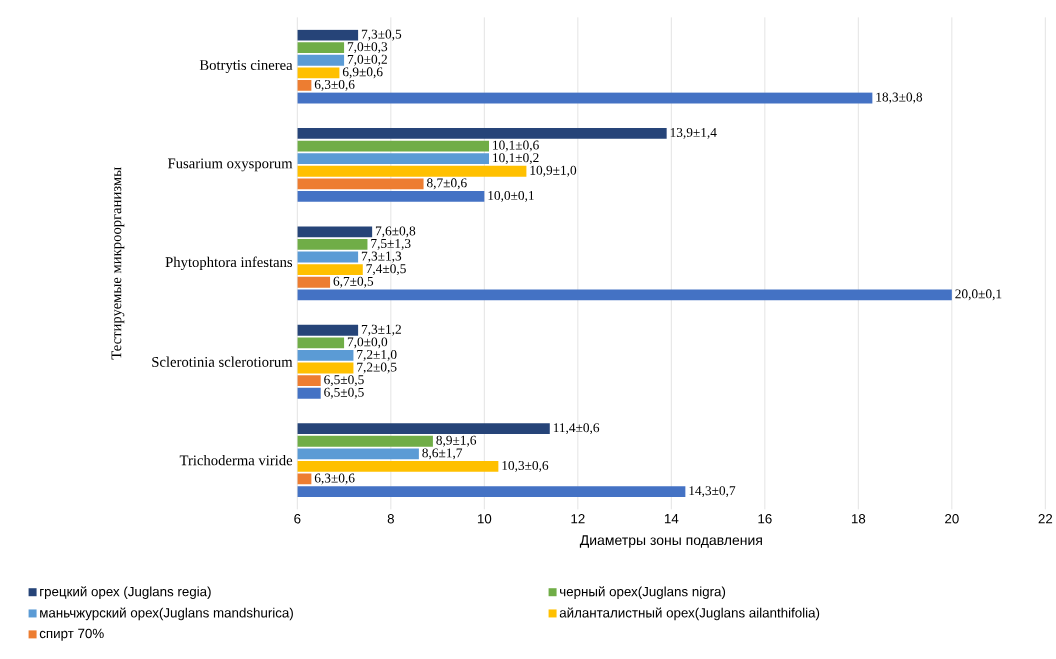  Describe the element at coordinates (125, 593) in the screenshot. I see `legend-label: грецкий орех (Juglans regia)` at that location.